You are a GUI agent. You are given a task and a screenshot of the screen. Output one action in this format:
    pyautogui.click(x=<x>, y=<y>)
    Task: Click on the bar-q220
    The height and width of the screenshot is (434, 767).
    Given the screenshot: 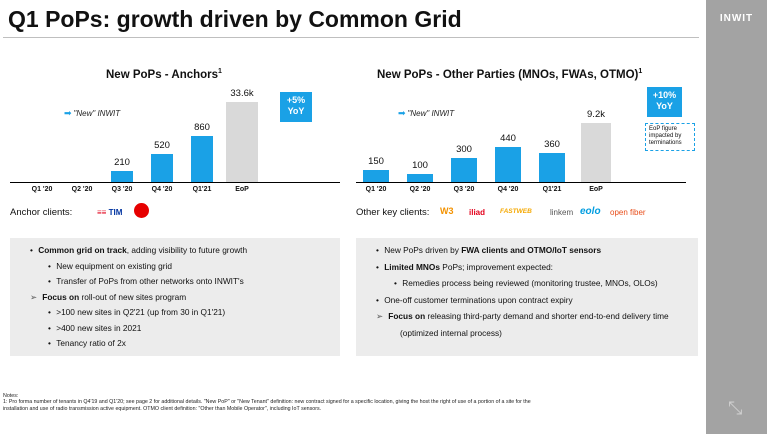 What is the action you would take?
    pyautogui.click(x=420, y=178)
    